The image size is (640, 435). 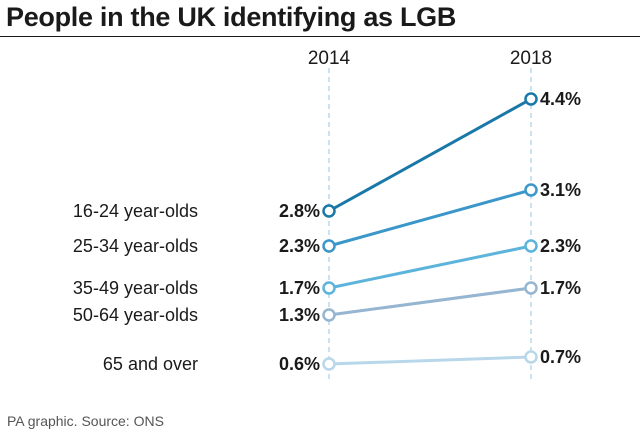 I want to click on year-label-2018: 2018, so click(x=531, y=58).